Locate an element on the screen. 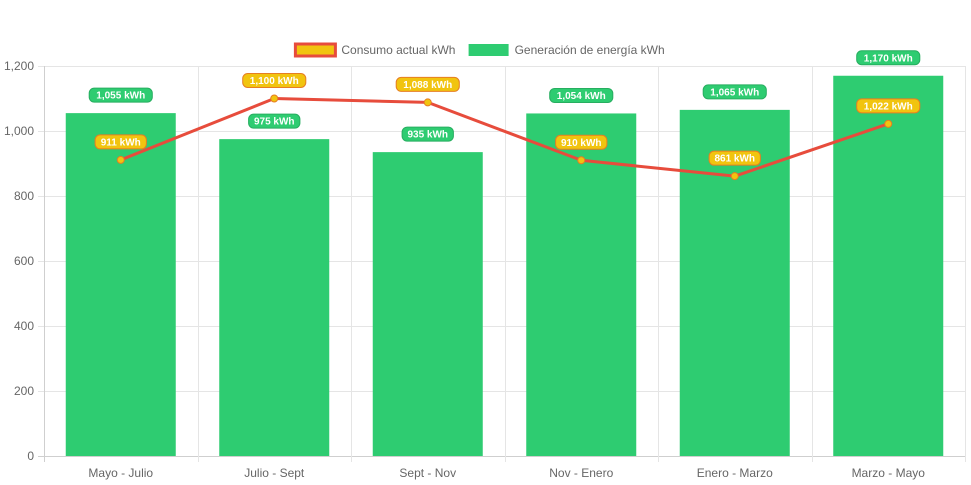  x-tick-label: Julio - Sept is located at coordinates (274, 473).